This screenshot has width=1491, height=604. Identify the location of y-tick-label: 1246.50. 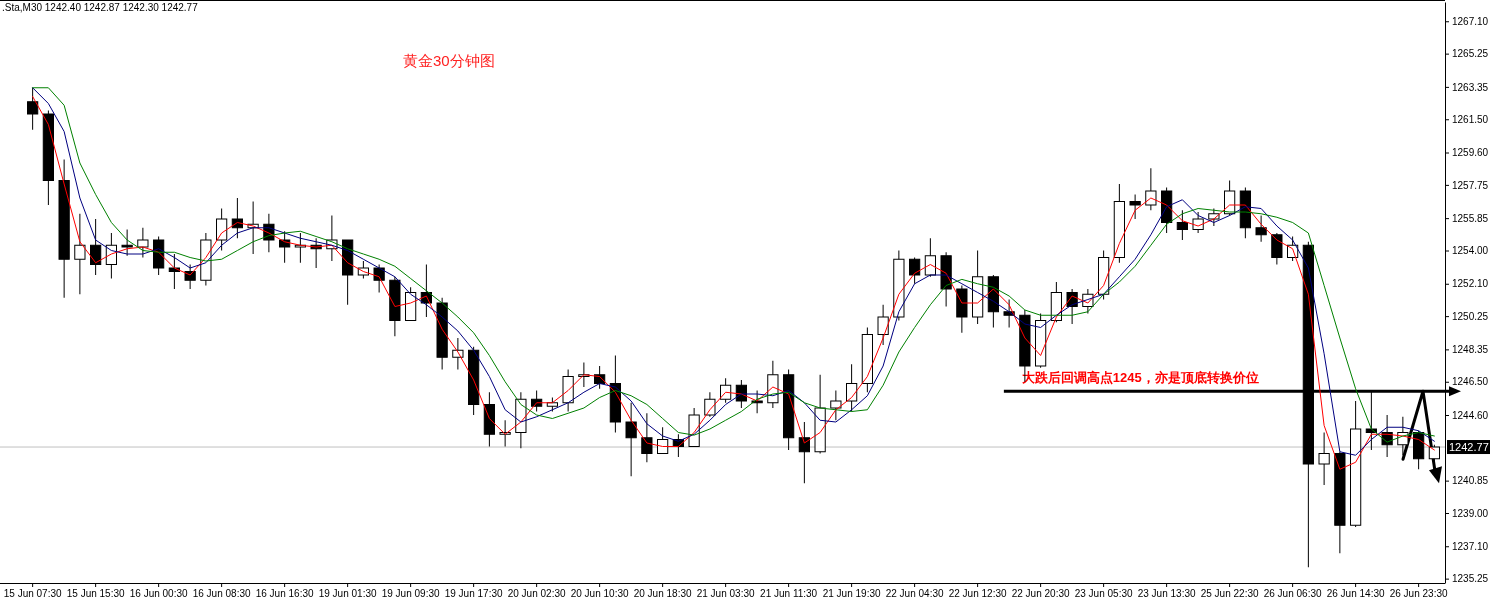
(1470, 382).